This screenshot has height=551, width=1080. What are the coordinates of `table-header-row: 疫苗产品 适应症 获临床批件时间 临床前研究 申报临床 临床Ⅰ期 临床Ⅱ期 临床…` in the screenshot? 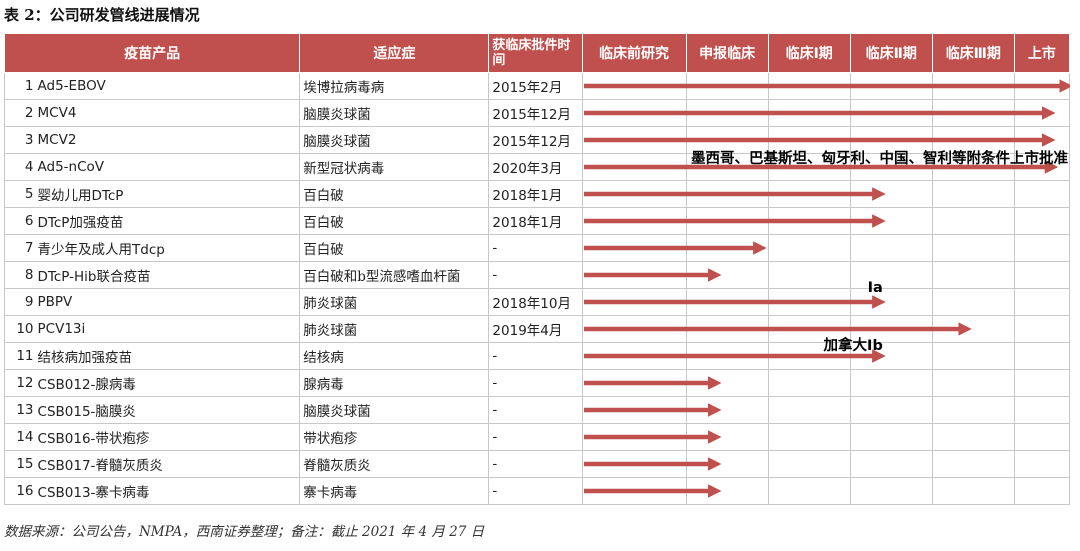 It's located at (537, 53).